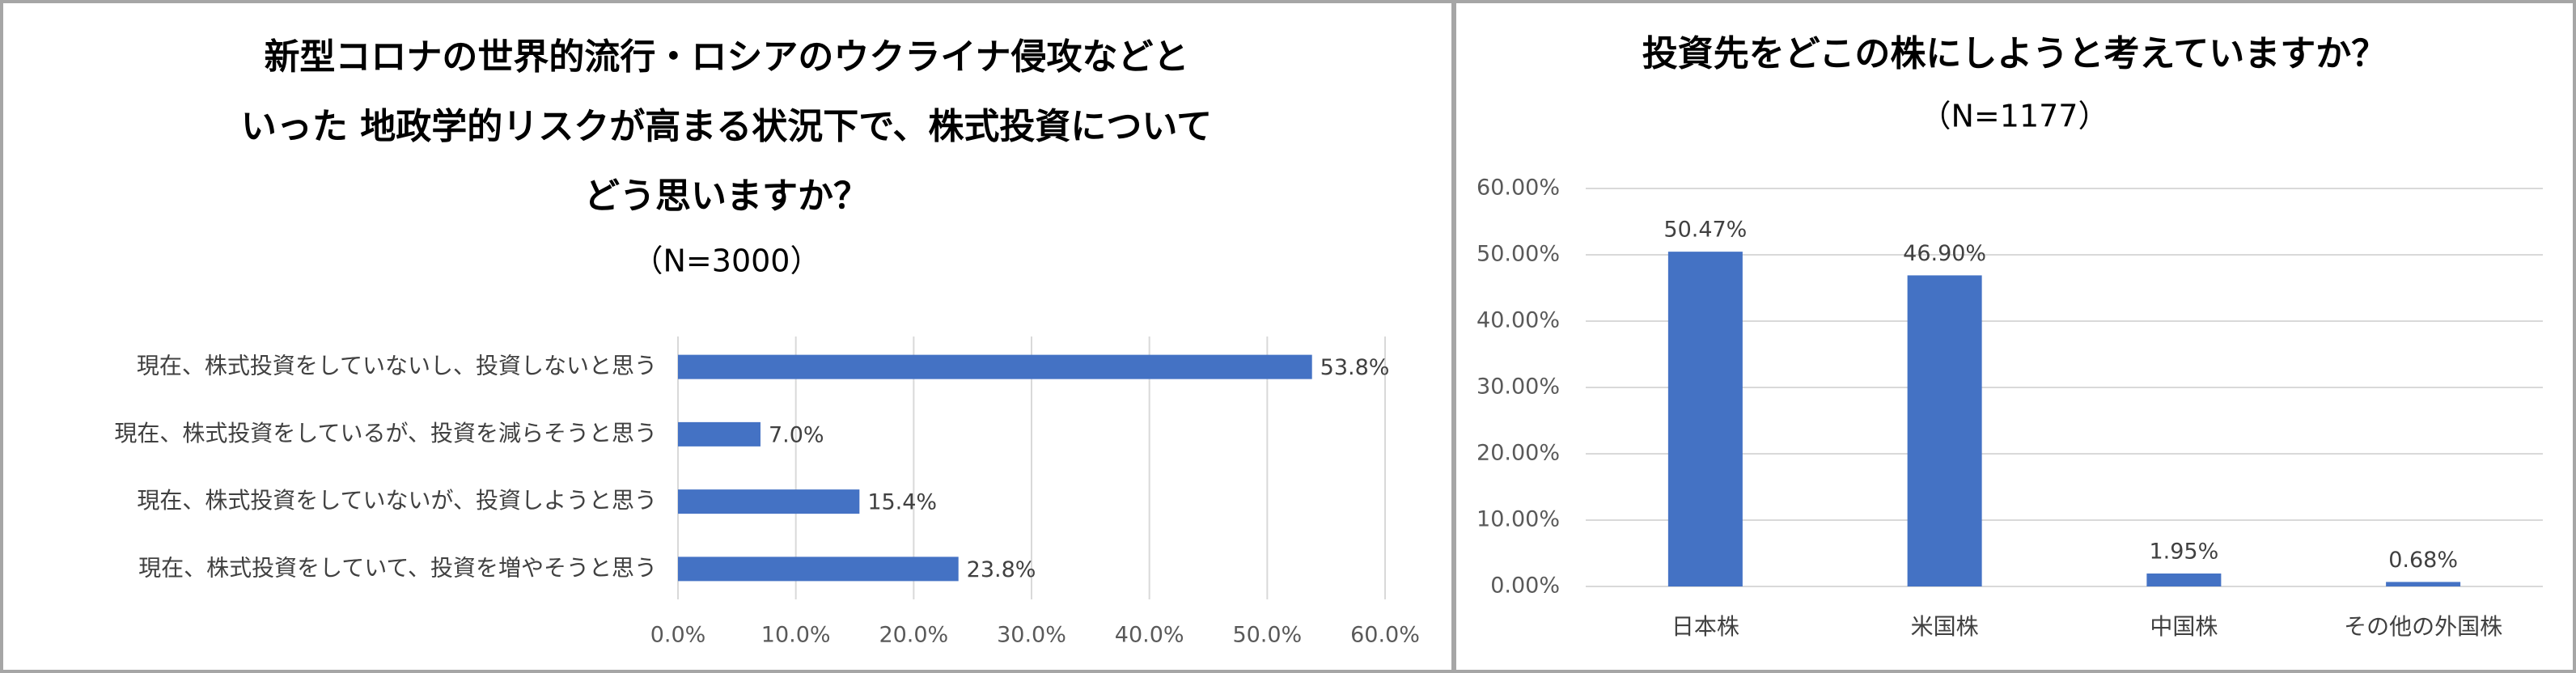  What do you see at coordinates (1518, 519) in the screenshot?
I see `y-tick-label: 10.00%` at bounding box center [1518, 519].